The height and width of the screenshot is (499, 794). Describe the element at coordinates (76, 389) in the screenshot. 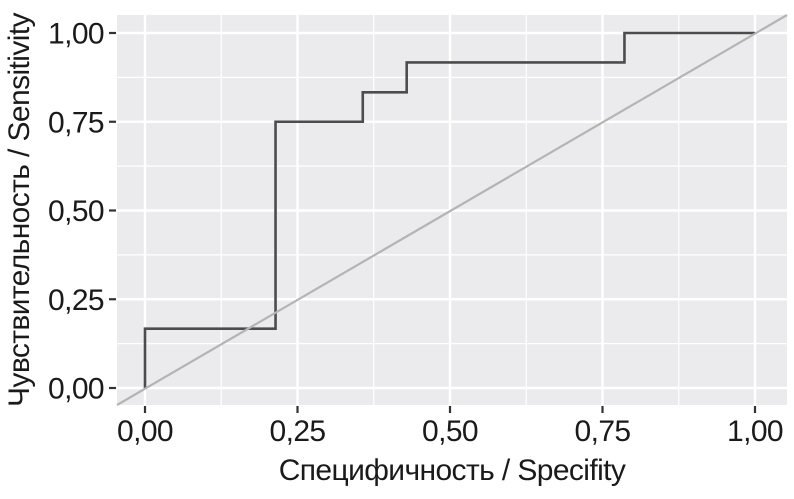

I see `y-tick-label: 0,00` at that location.